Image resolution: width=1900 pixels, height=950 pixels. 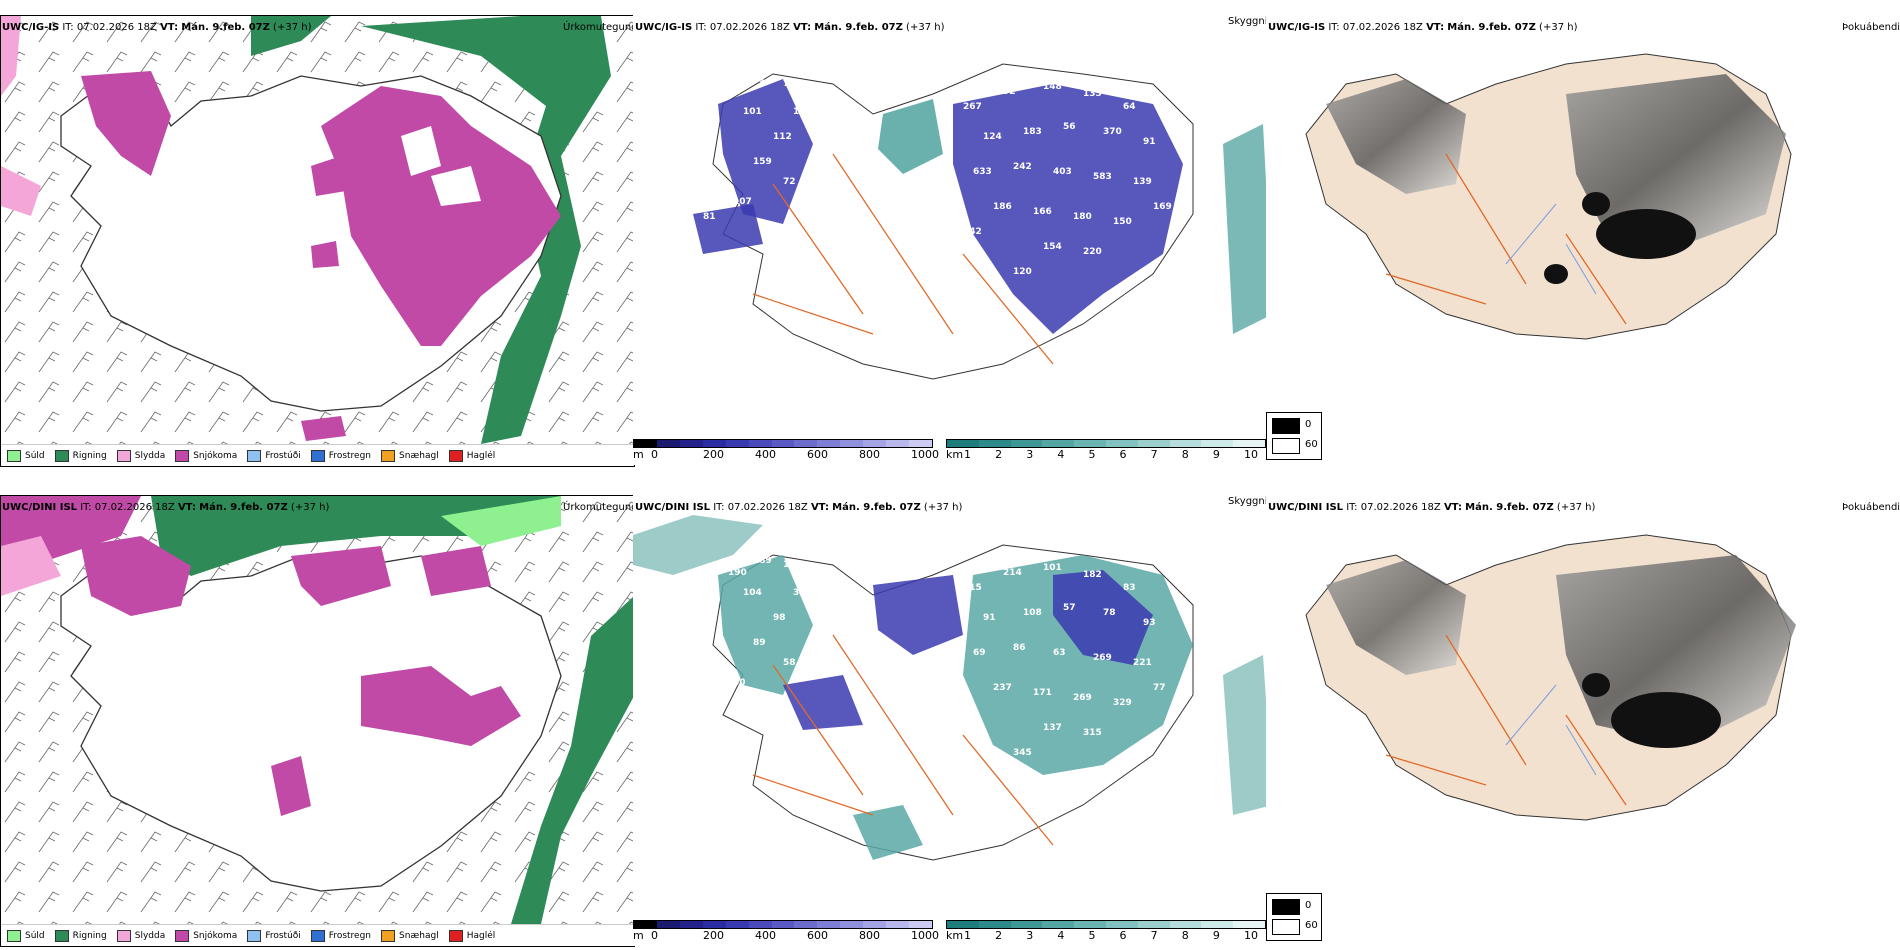 What do you see at coordinates (1308, 424) in the screenshot?
I see `fog-legend-label: 0` at bounding box center [1308, 424].